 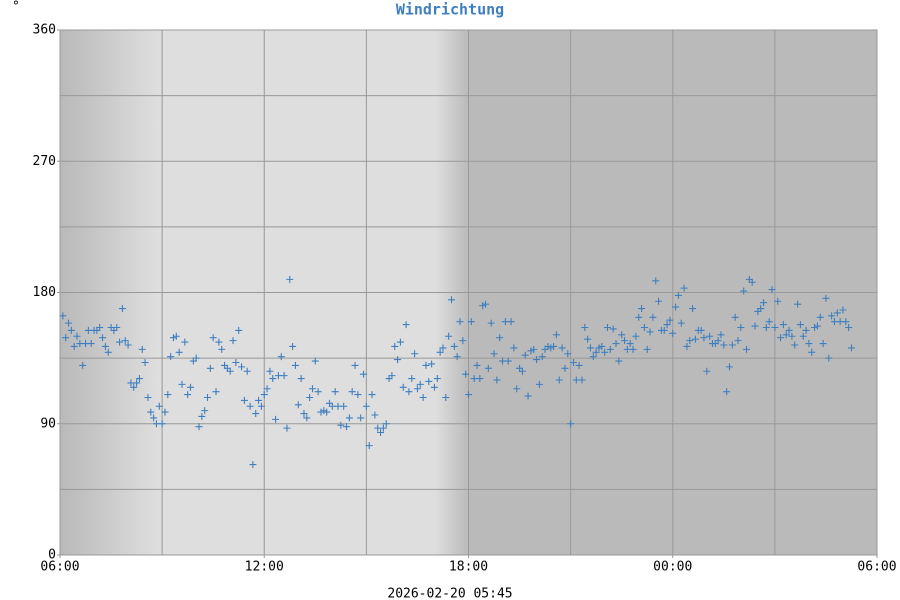 I want to click on chart-title: Windrichtung, so click(x=450, y=10).